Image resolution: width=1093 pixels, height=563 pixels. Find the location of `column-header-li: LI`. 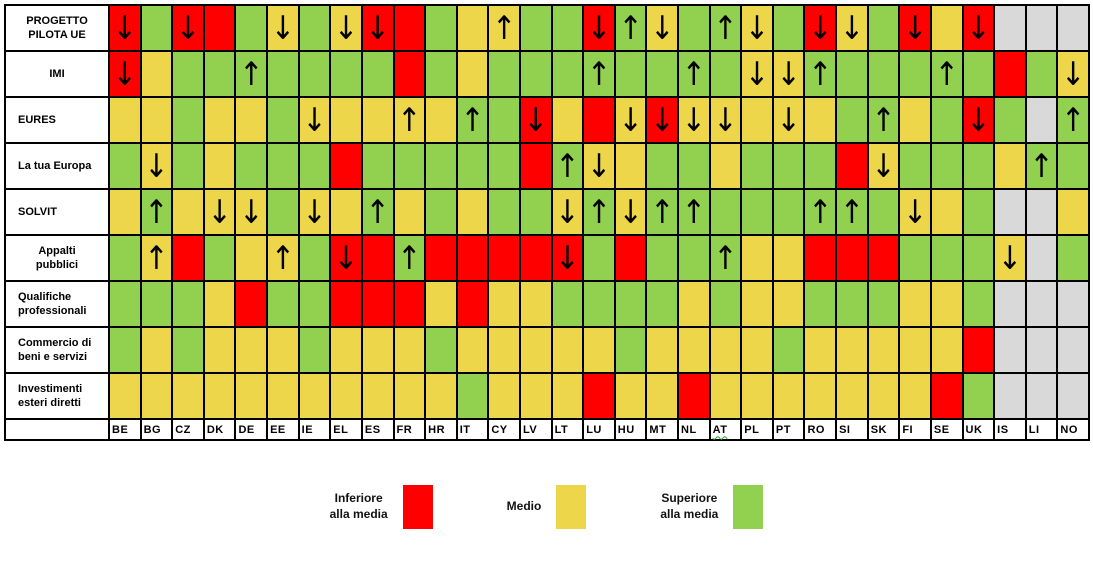

column-header-li: LI is located at coordinates (1042, 430).